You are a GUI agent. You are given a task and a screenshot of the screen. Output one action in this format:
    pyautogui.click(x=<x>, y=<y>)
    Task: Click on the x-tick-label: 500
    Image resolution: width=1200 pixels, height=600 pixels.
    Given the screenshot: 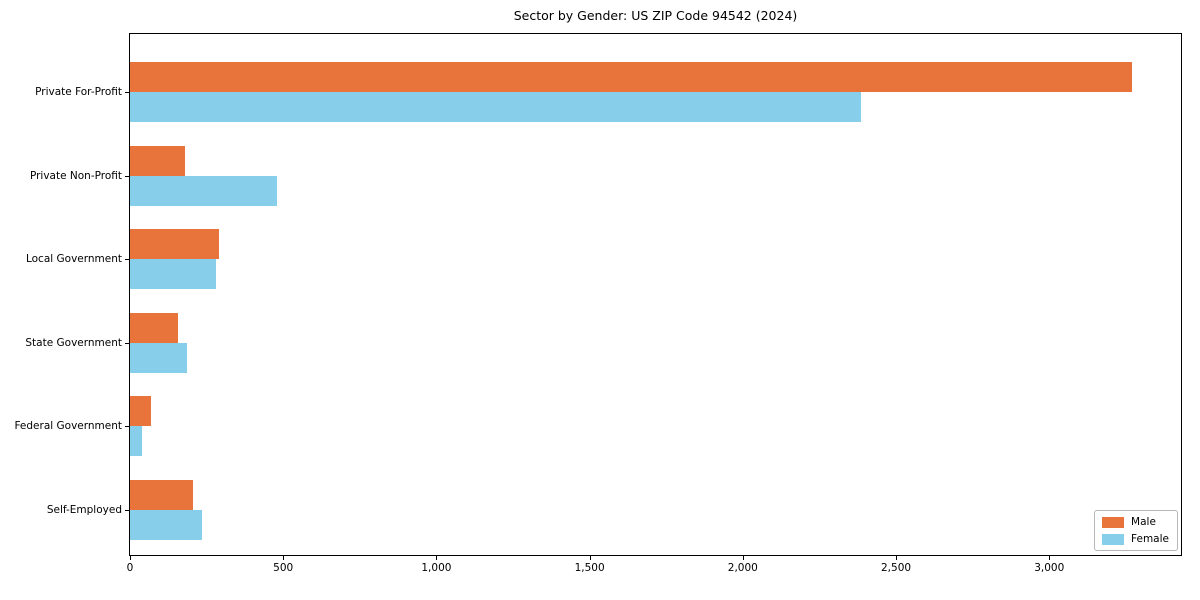 What is the action you would take?
    pyautogui.click(x=283, y=568)
    